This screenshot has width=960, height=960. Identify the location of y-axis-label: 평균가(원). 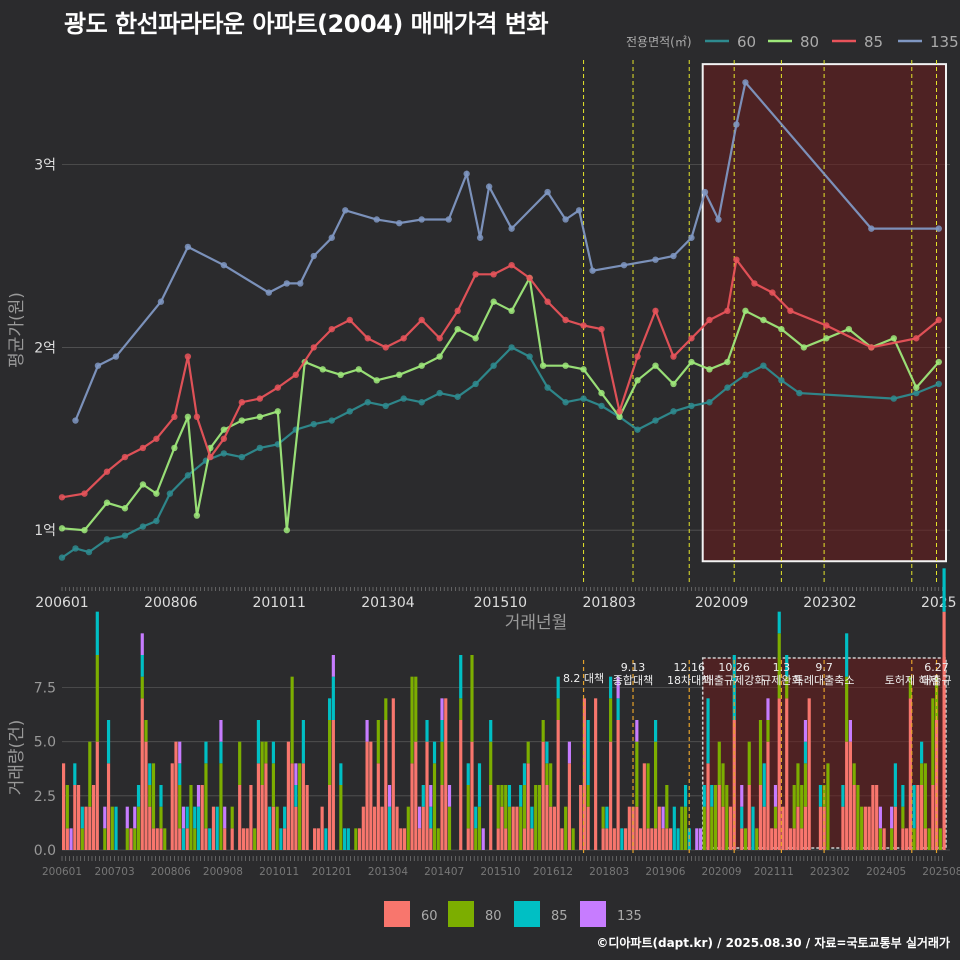
(17, 330).